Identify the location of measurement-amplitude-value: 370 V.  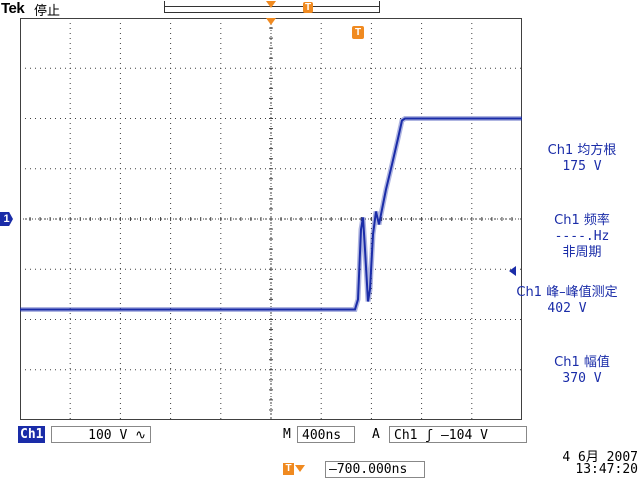
(582, 378).